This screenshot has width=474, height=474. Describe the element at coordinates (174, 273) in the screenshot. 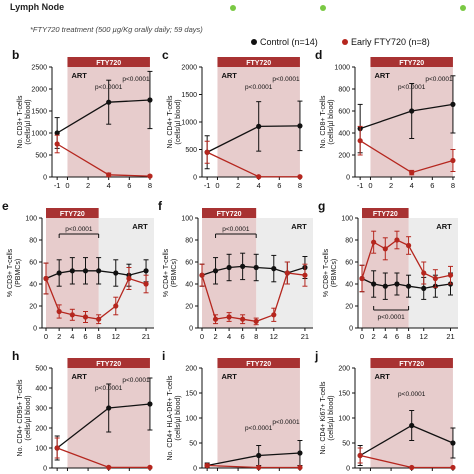

I see `y-axis-label: (PBMCs)` at that location.